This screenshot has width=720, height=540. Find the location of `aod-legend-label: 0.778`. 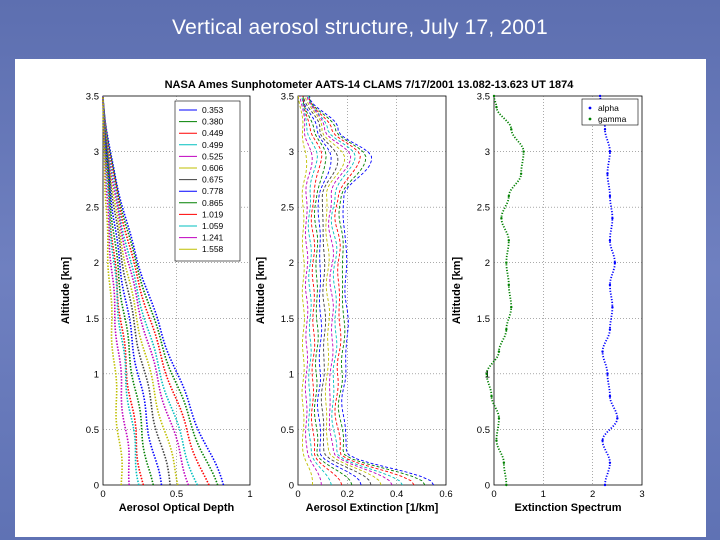

aod-legend-label: 0.778 is located at coordinates (213, 191).